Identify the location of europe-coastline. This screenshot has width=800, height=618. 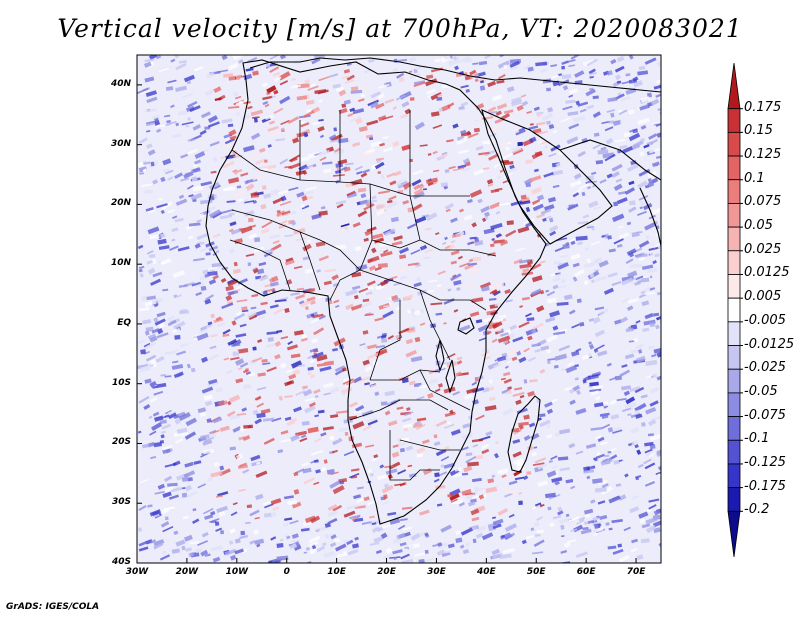
(455, 75).